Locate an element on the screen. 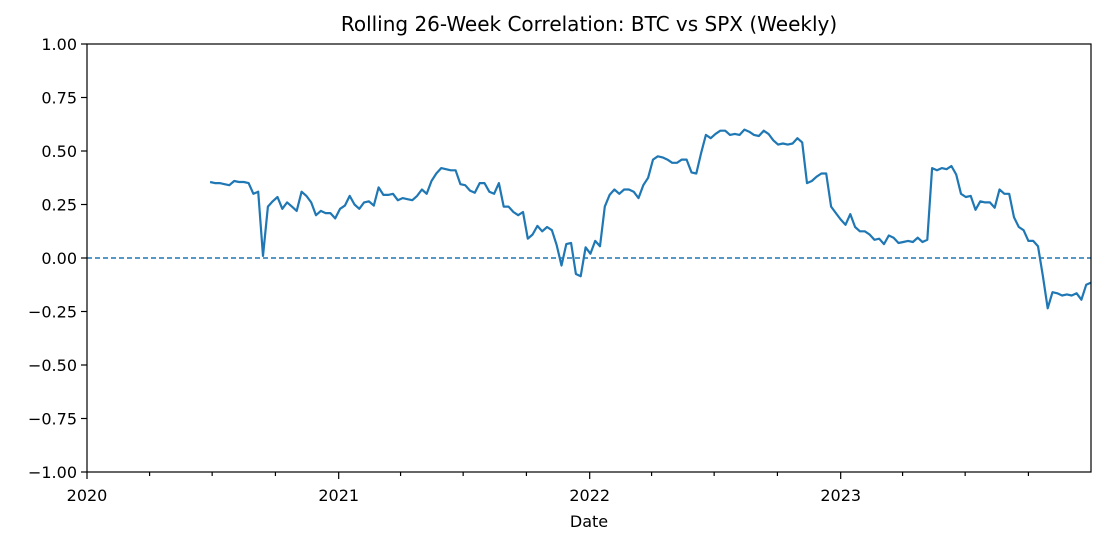 This screenshot has height=546, width=1106. y-tick-label: −0.50 is located at coordinates (52, 365).